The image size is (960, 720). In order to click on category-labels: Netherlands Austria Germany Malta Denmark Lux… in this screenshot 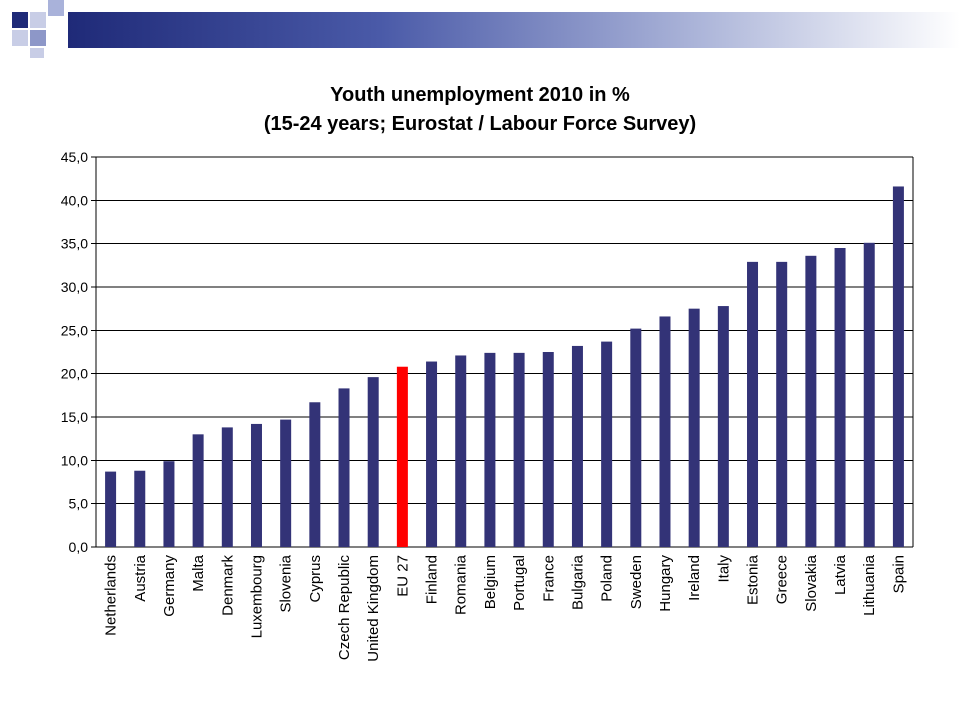, I will do `click(505, 607)`.